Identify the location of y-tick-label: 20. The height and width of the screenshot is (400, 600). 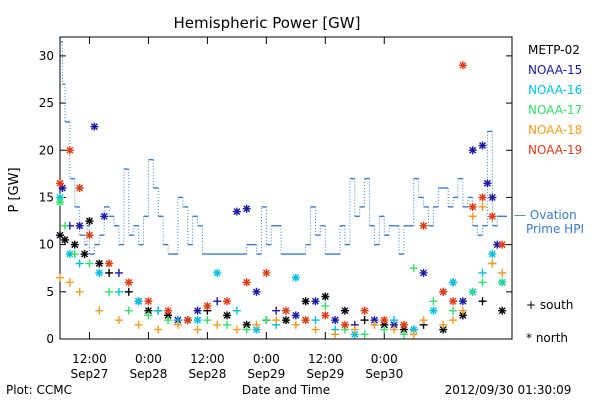
(46, 150).